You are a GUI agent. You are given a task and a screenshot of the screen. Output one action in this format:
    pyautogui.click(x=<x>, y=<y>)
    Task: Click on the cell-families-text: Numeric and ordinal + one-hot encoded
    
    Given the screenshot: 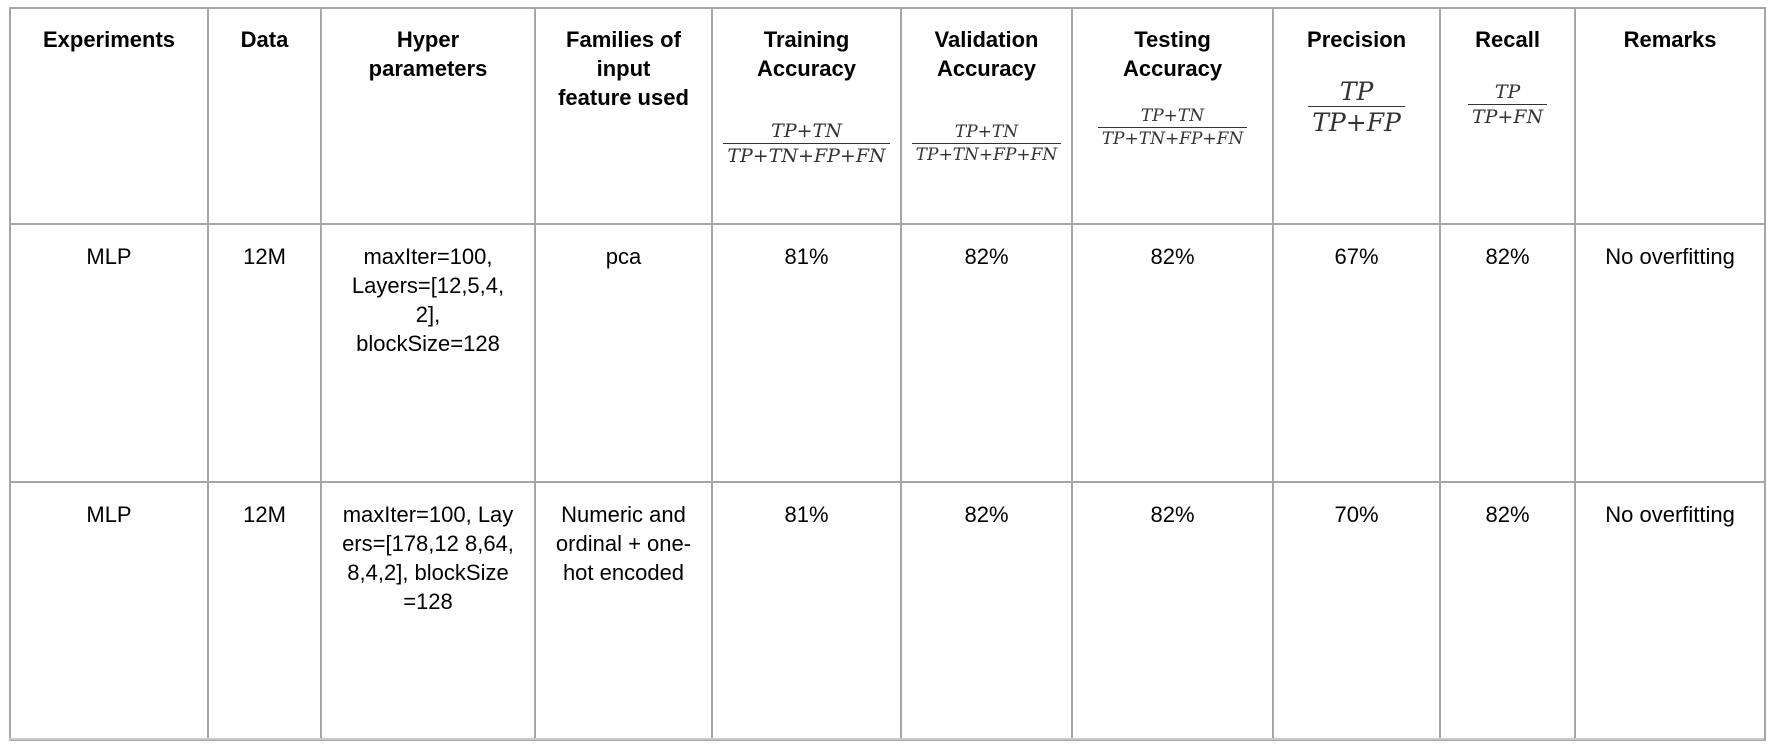 What is the action you would take?
    pyautogui.click(x=623, y=543)
    